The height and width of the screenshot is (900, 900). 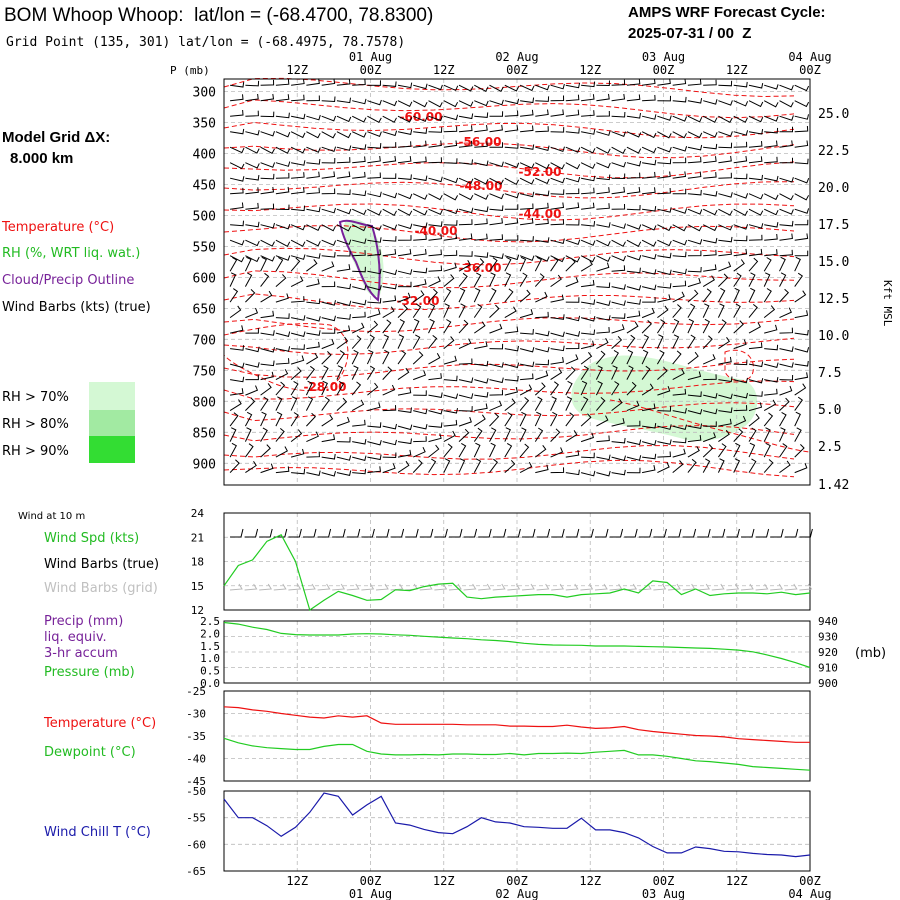 I want to click on wind-tick-label: 24, so click(x=198, y=513).